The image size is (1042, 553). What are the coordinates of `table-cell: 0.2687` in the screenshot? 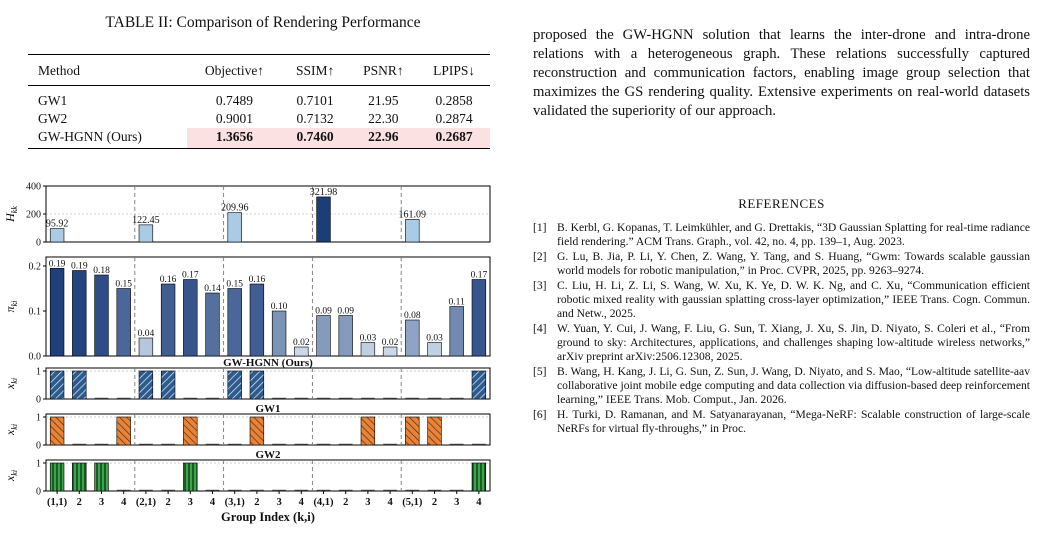 It's located at (454, 138).